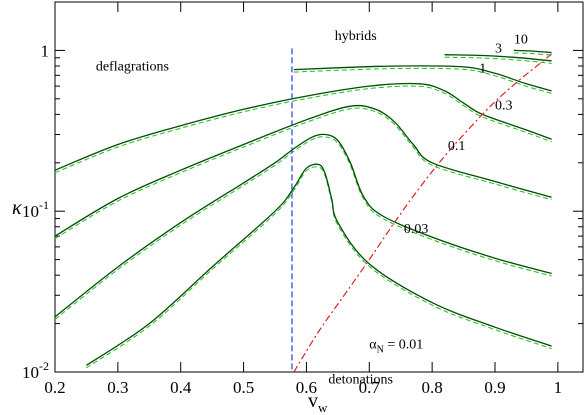  What do you see at coordinates (243, 387) in the screenshot?
I see `x-tick-label: 0.5` at bounding box center [243, 387].